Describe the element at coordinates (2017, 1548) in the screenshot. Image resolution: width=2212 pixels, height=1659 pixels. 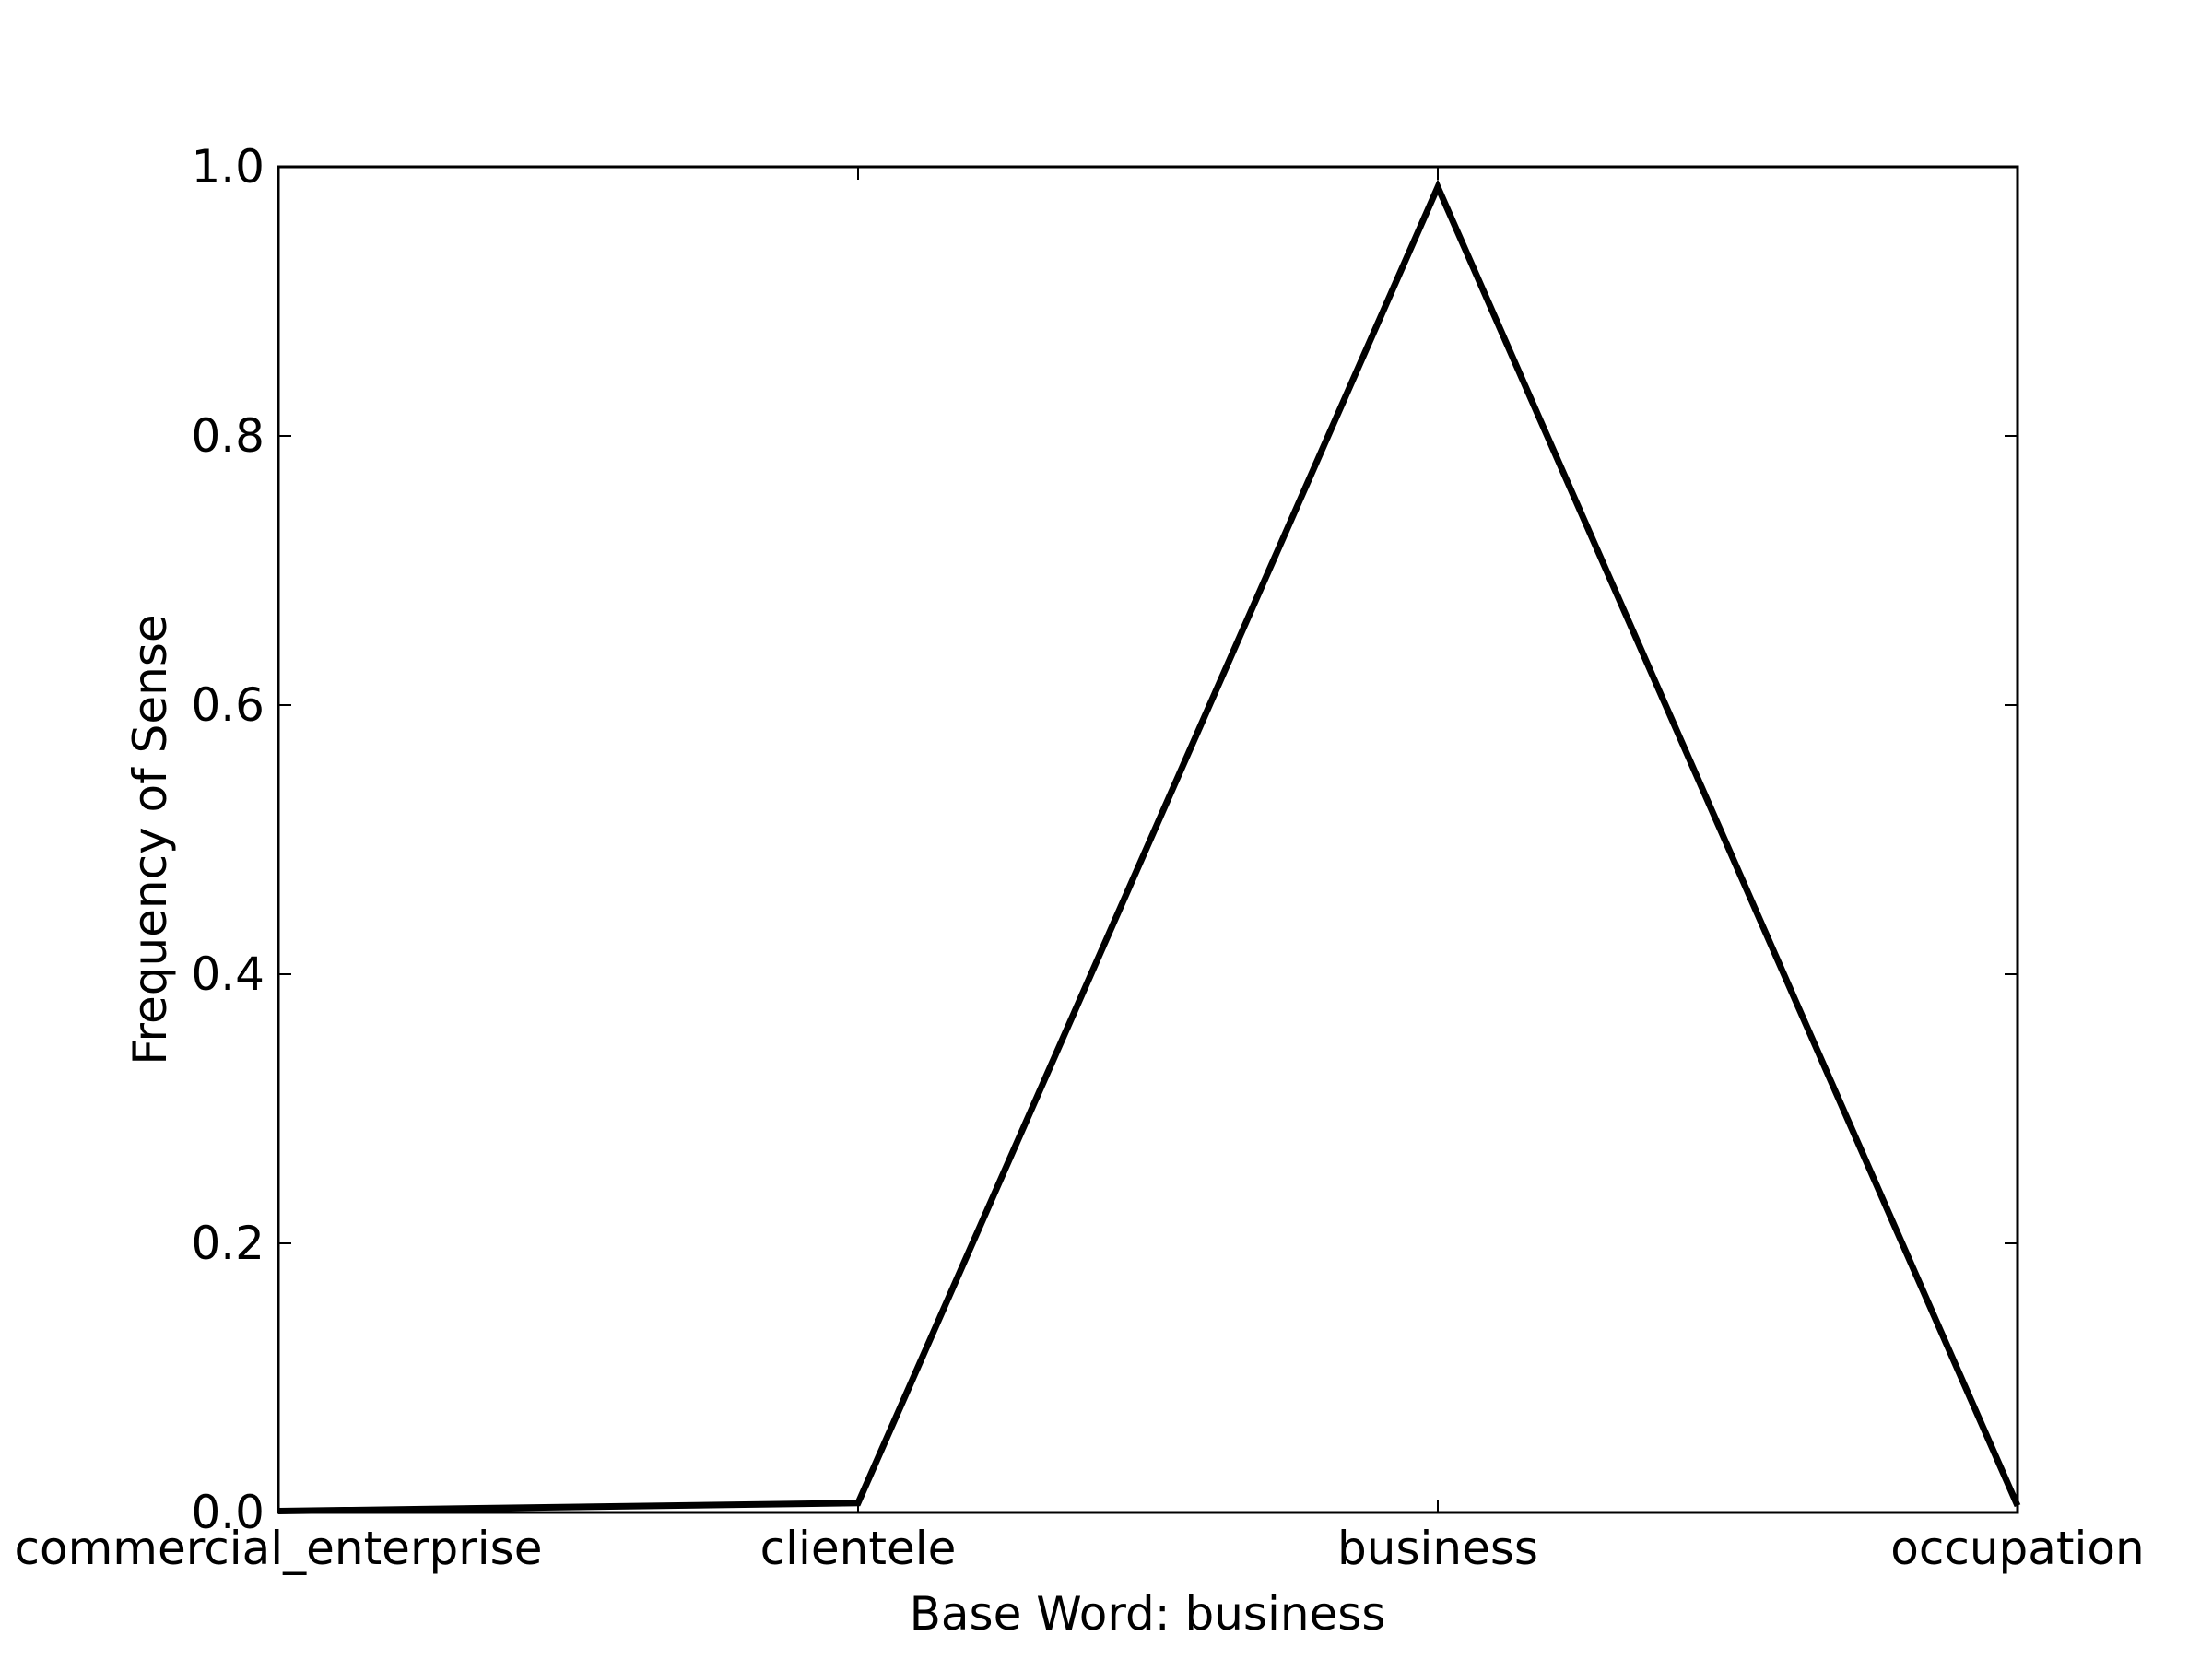
I see `x-tick-label: occupation` at that location.